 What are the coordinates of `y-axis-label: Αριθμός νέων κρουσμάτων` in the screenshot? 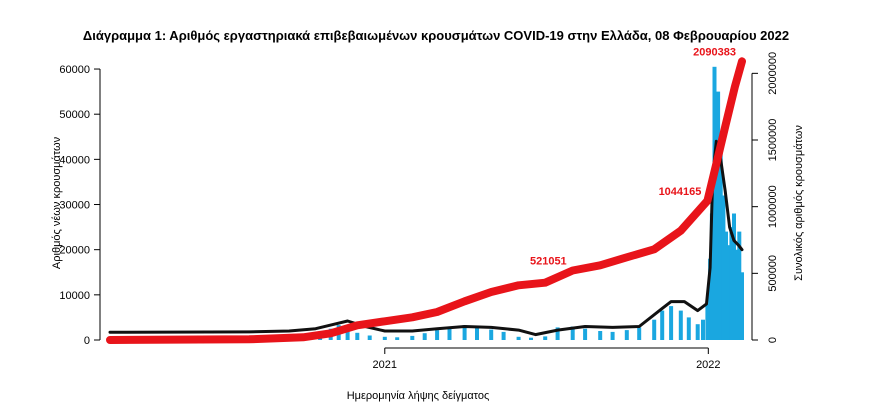 It's located at (57, 202).